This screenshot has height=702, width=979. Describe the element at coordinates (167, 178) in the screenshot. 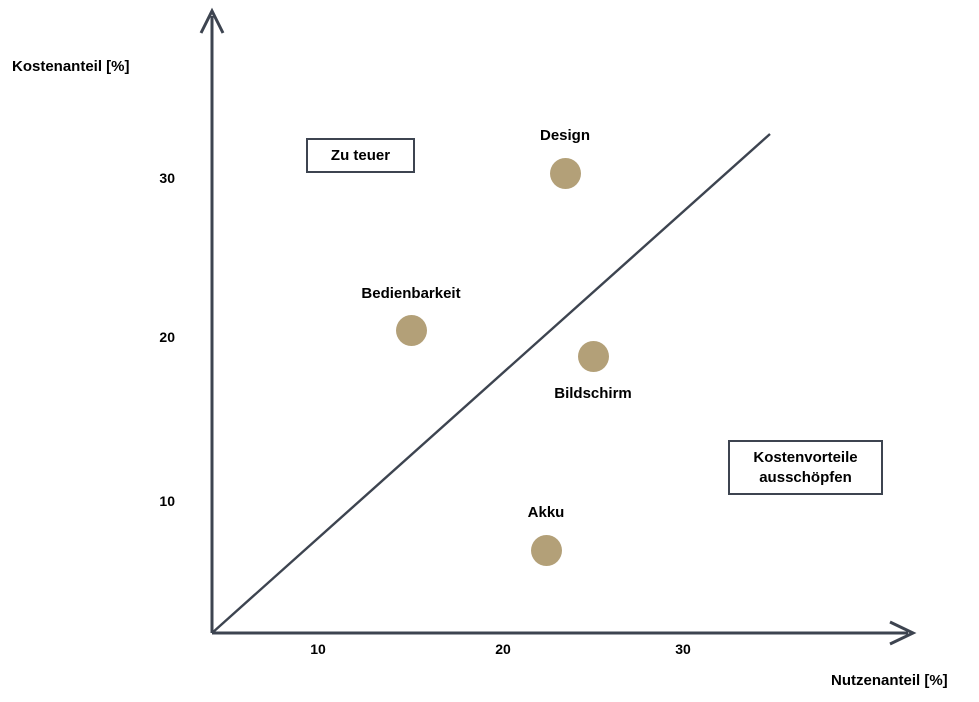

I see `y-tick-30: 30` at that location.